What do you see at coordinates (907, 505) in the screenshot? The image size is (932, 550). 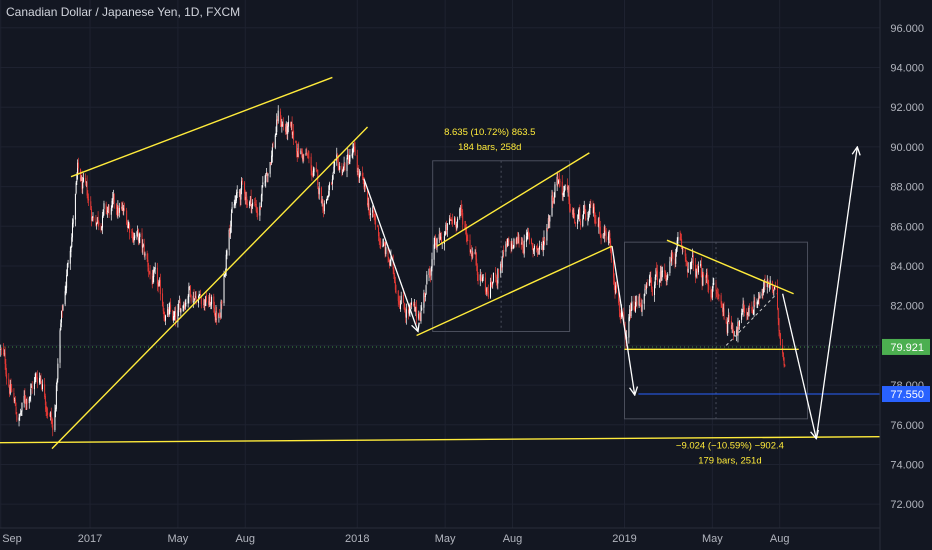 I see `price-axis-label: 72.000` at bounding box center [907, 505].